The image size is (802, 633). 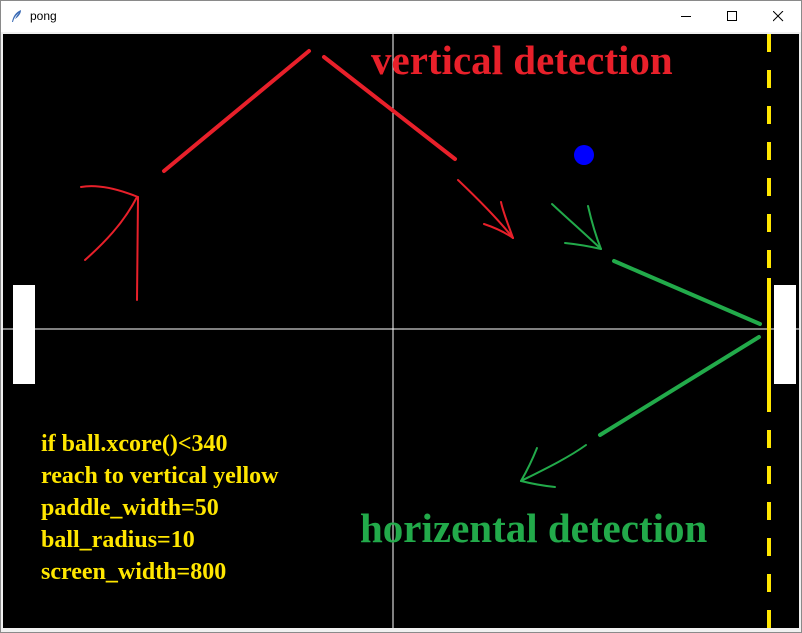 I want to click on note-line-1: if ball.xcore()<340, so click(x=134, y=444).